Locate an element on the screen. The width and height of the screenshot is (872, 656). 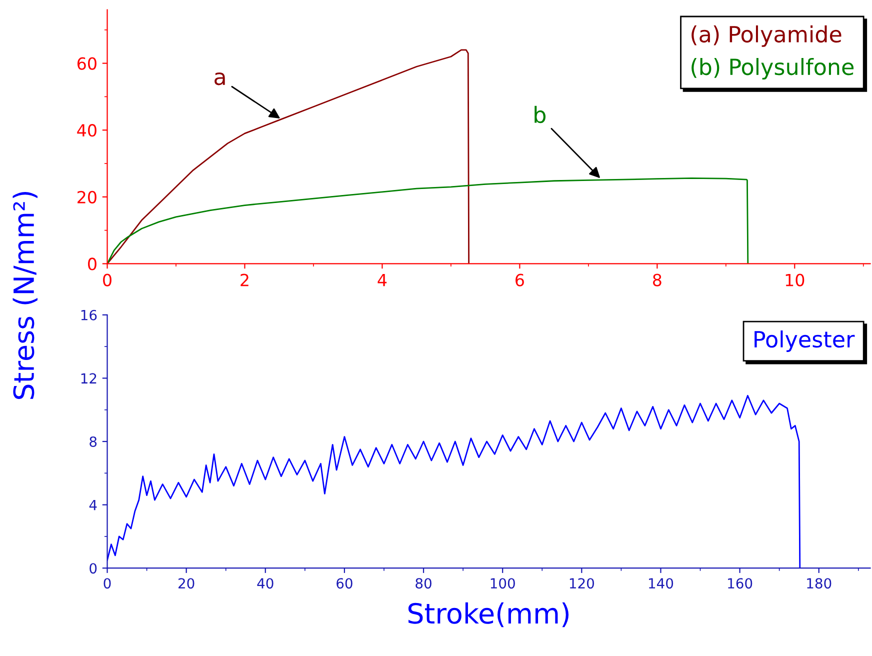
x-axis-title: Stroke(mm) is located at coordinates (488, 615).